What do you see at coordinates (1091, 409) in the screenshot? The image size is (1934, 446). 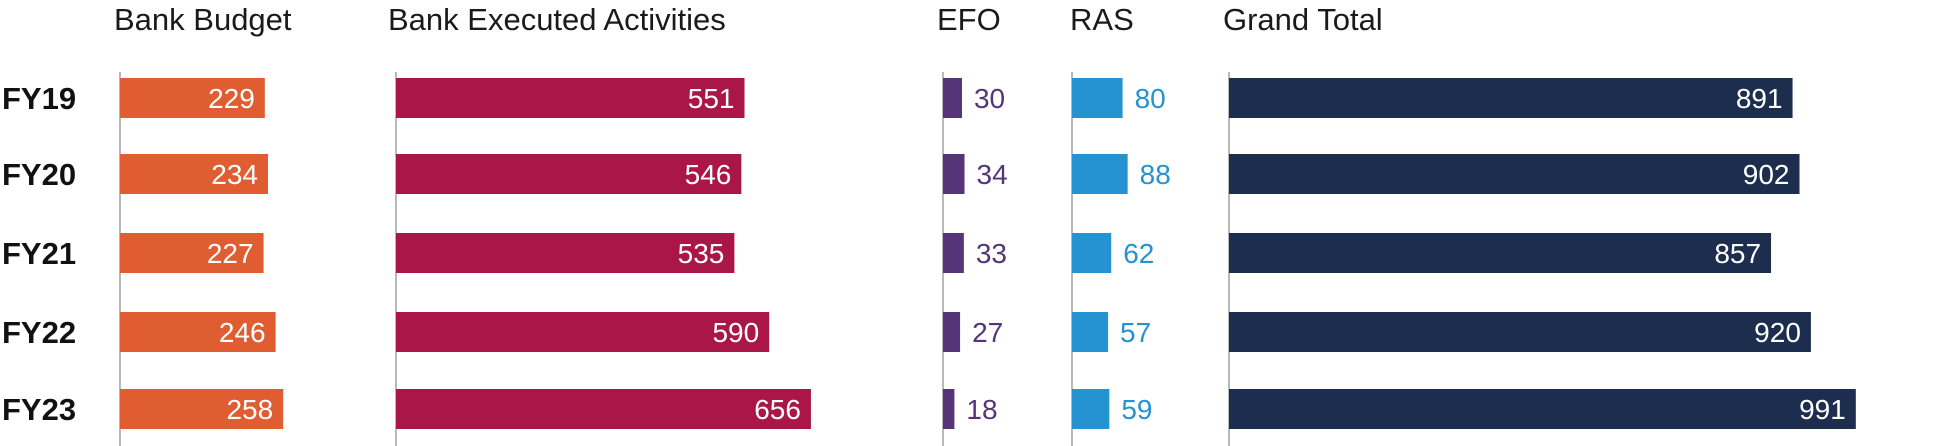 I see `bar-ras-fy23` at bounding box center [1091, 409].